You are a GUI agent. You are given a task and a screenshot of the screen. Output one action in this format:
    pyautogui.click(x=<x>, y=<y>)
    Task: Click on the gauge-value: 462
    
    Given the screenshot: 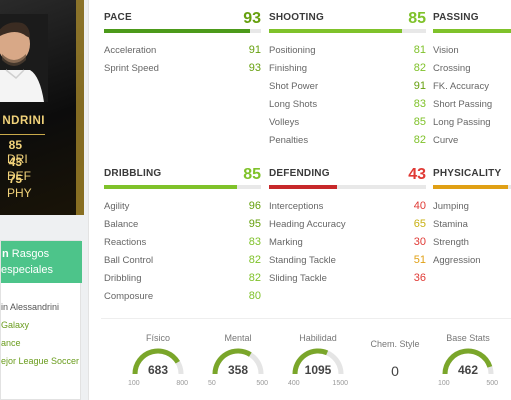 What is the action you would take?
    pyautogui.click(x=468, y=370)
    